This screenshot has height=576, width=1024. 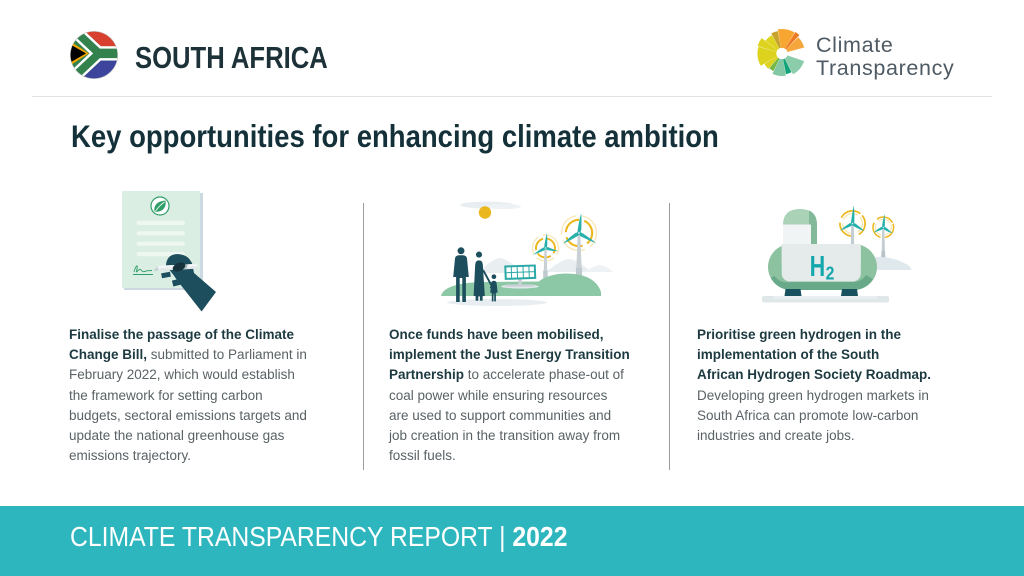 I want to click on svg-text: 2, so click(x=830, y=273).